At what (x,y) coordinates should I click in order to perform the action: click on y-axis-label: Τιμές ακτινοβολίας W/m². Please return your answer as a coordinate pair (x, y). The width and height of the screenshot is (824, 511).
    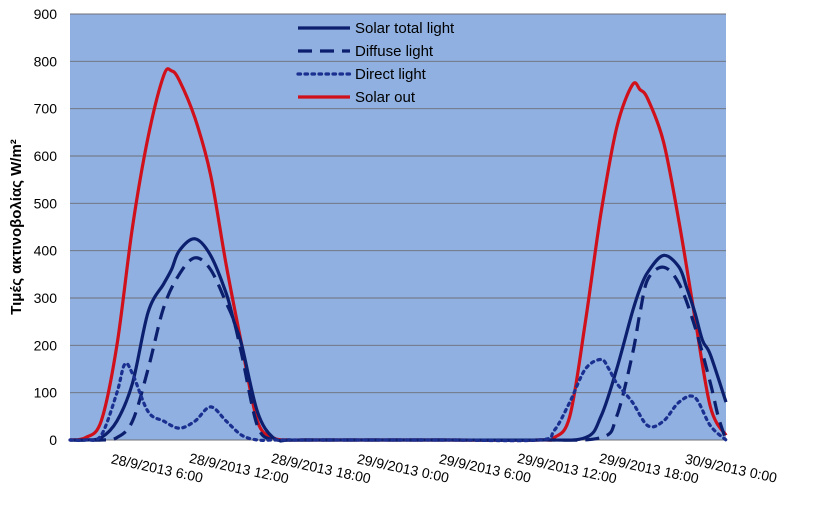
    Looking at the image, I should click on (16, 227).